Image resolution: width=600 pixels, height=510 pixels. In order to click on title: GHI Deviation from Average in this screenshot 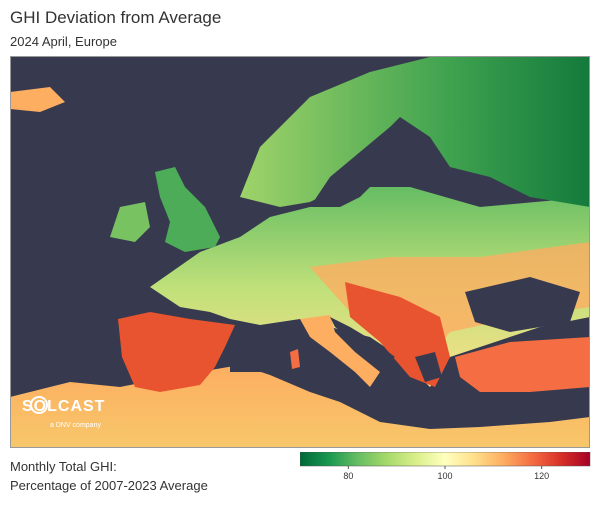, I will do `click(116, 17)`.